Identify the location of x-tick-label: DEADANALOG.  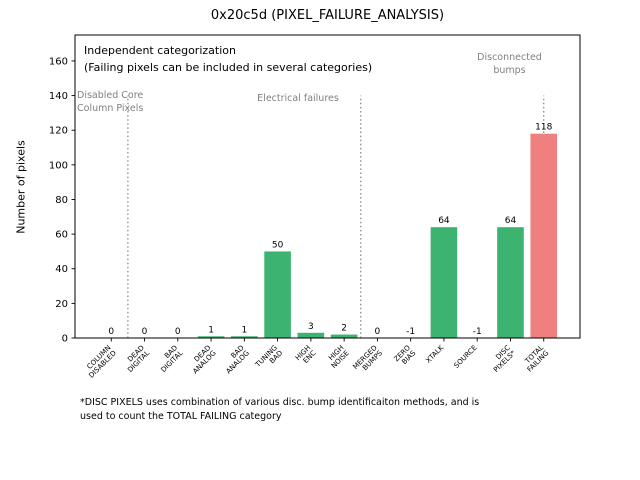
(202, 360).